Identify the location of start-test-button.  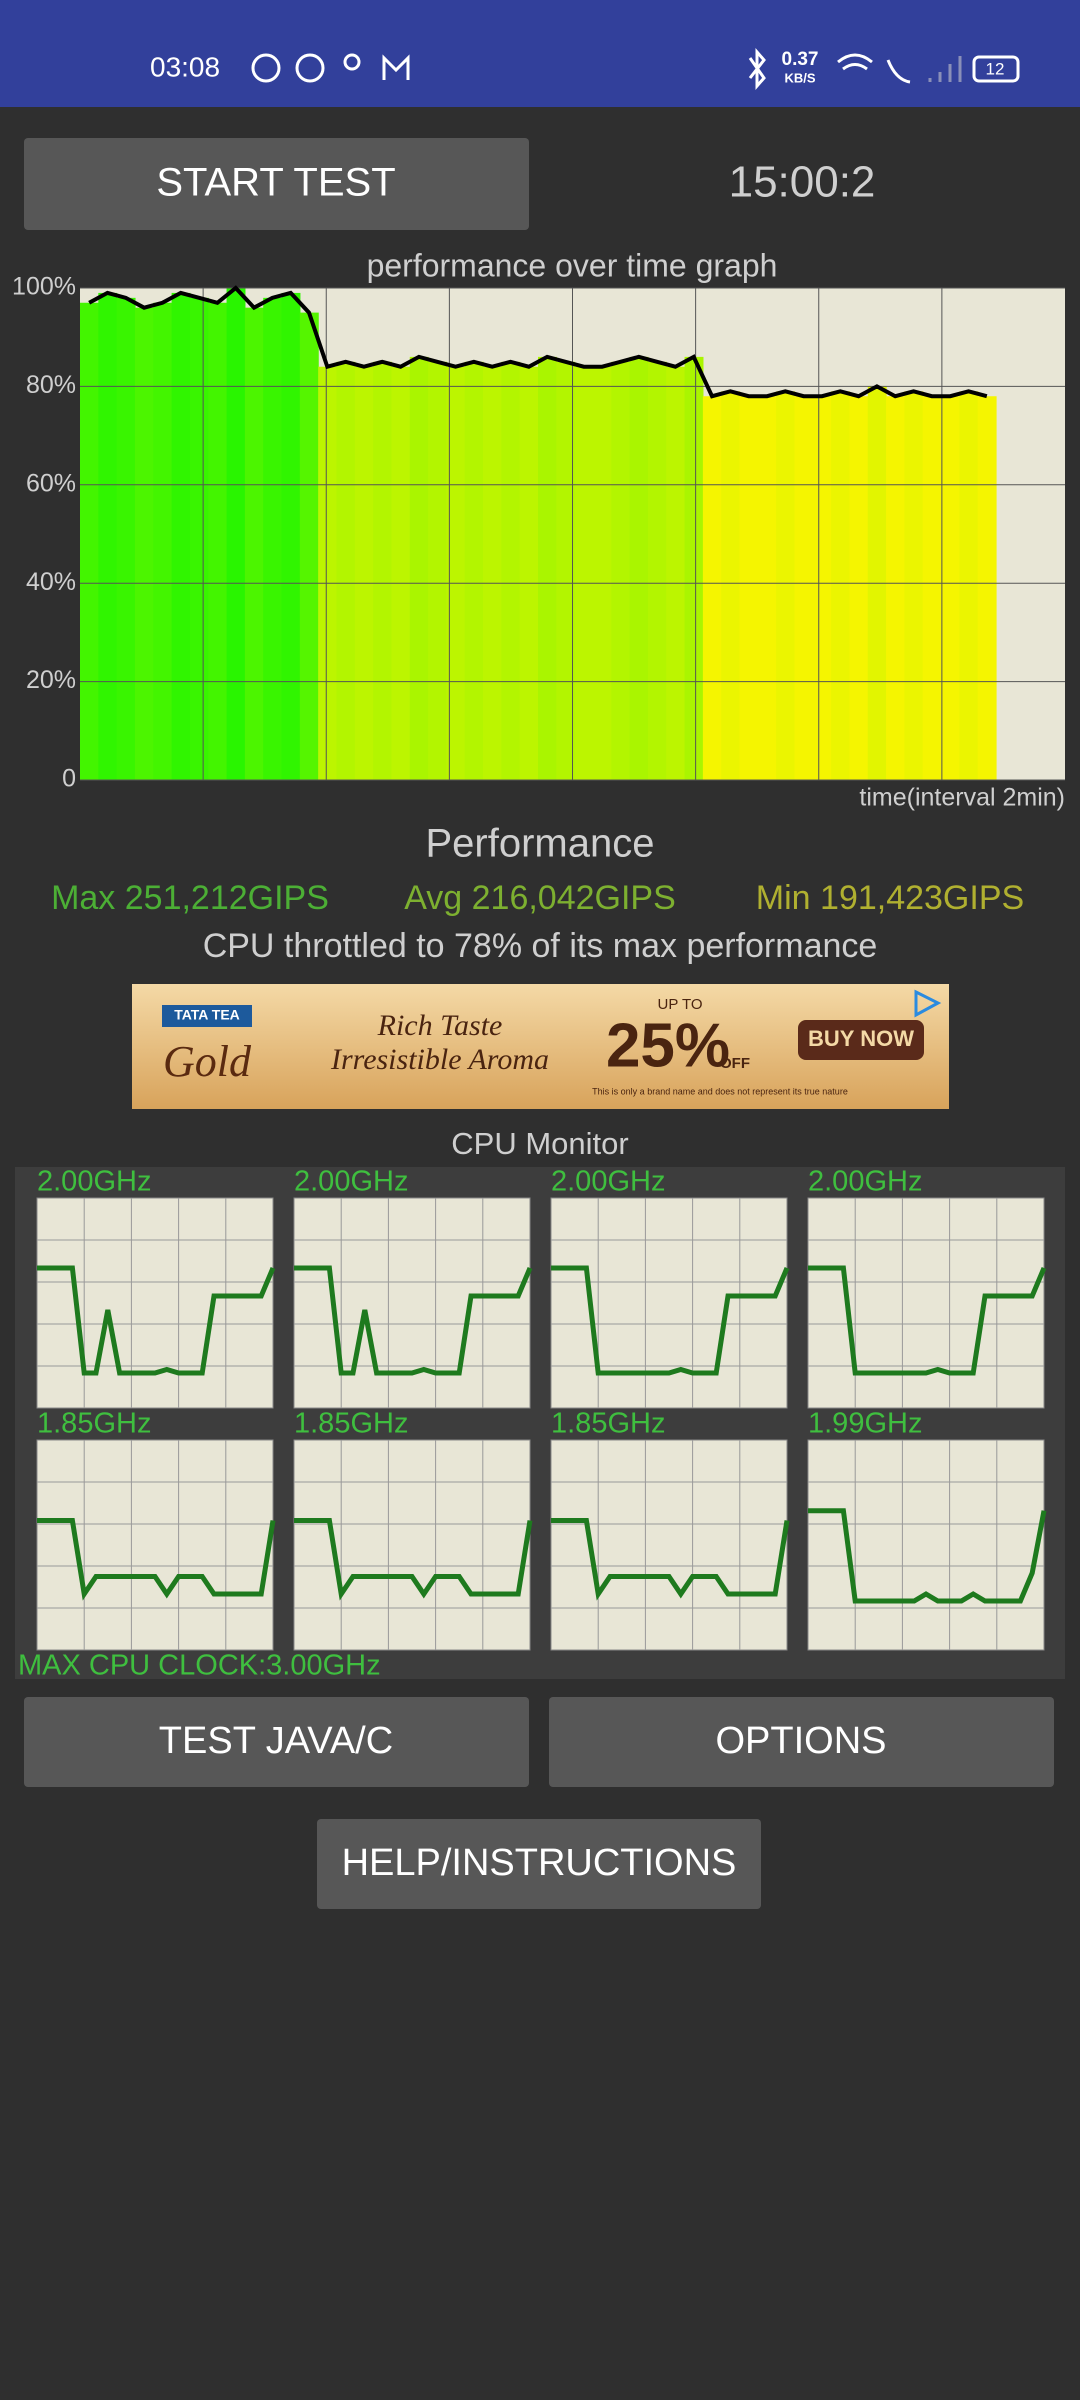
(276, 184).